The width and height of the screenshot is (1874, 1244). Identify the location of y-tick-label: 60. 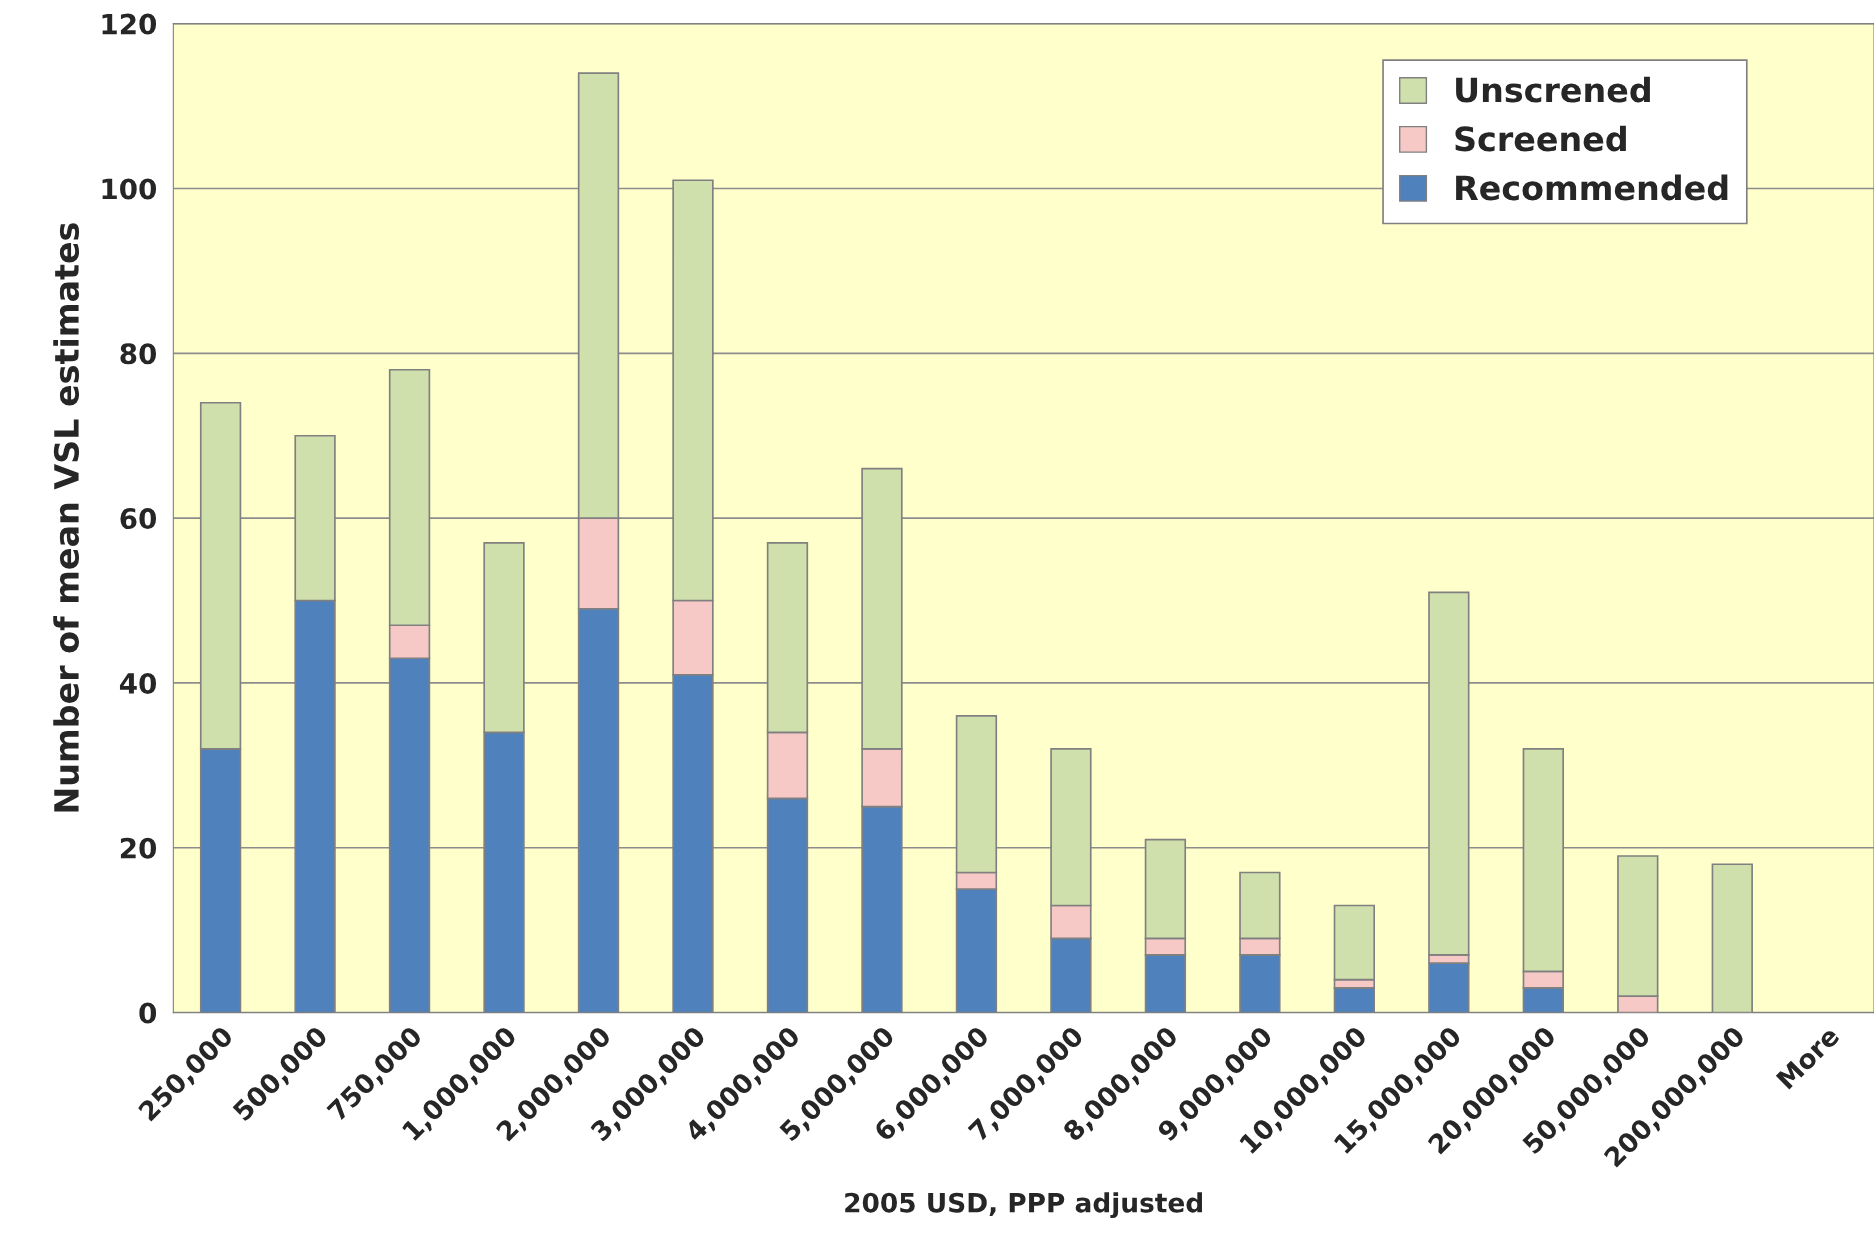
(138, 519).